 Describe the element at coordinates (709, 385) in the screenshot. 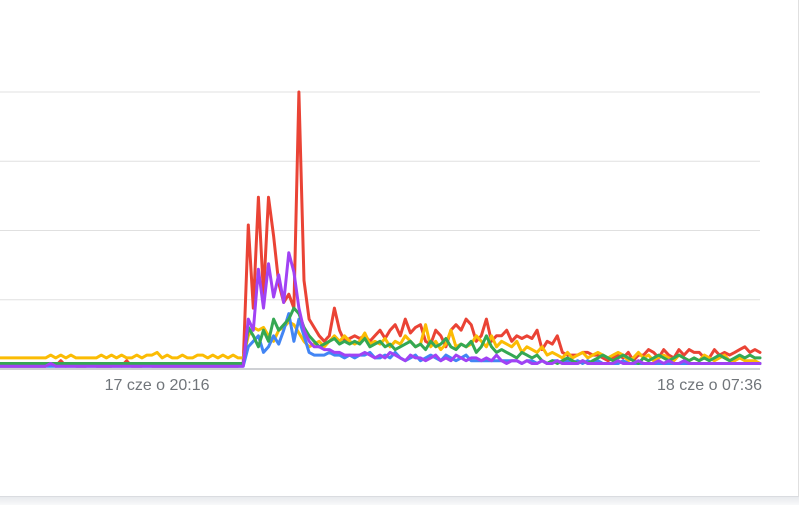

I see `x-tick-label: 18 cze o 07:36` at that location.